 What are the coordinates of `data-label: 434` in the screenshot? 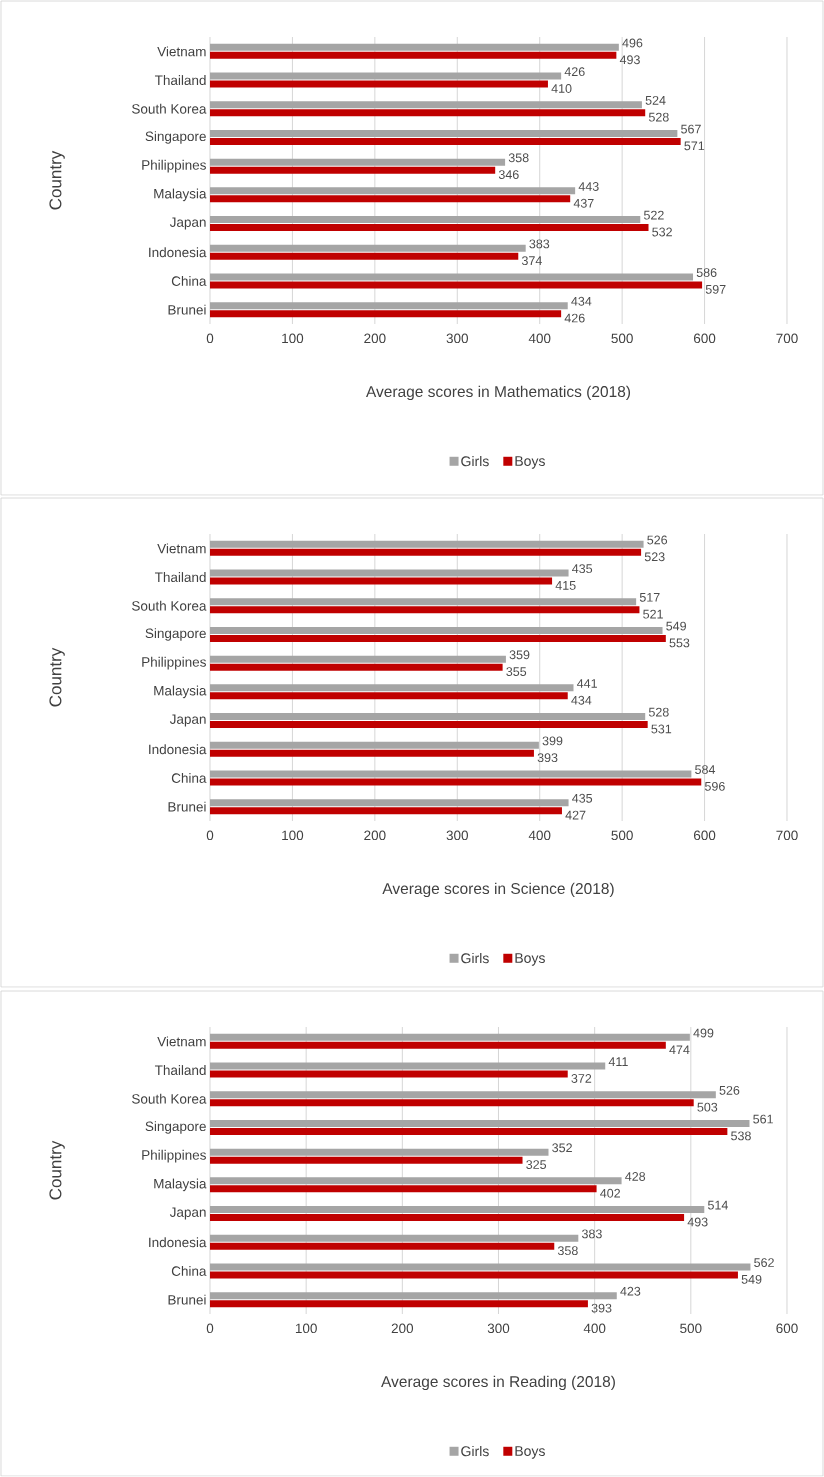 It's located at (581, 700).